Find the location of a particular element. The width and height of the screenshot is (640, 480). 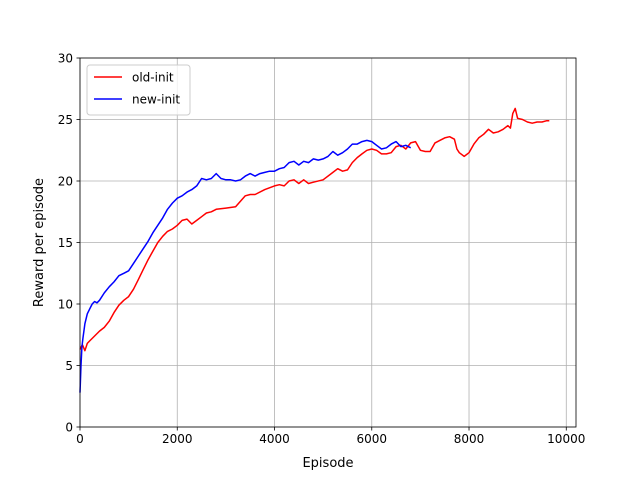

x-tick-label: 4000 is located at coordinates (274, 439).